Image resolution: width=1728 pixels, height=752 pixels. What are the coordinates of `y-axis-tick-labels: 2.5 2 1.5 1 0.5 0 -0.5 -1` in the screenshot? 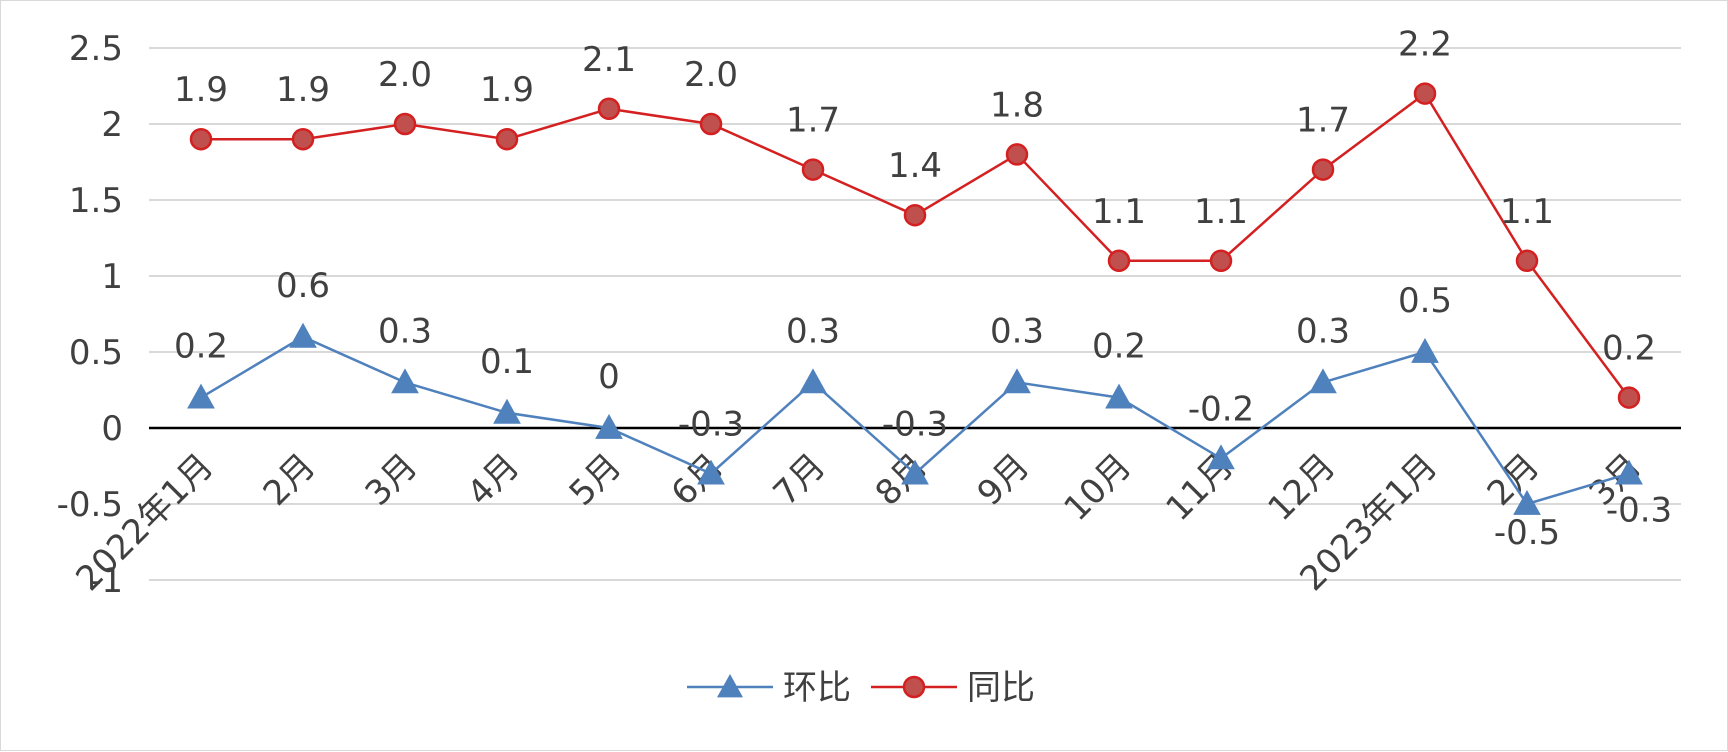 It's located at (90, 315).